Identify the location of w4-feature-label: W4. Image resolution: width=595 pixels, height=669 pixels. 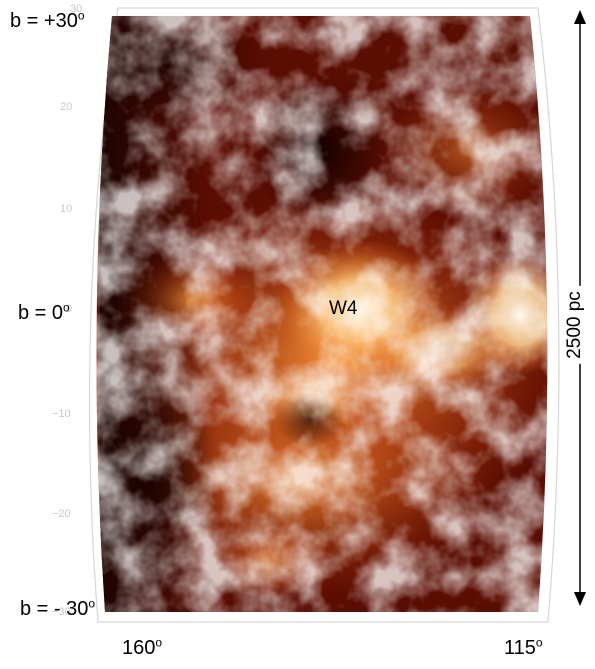
(343, 308).